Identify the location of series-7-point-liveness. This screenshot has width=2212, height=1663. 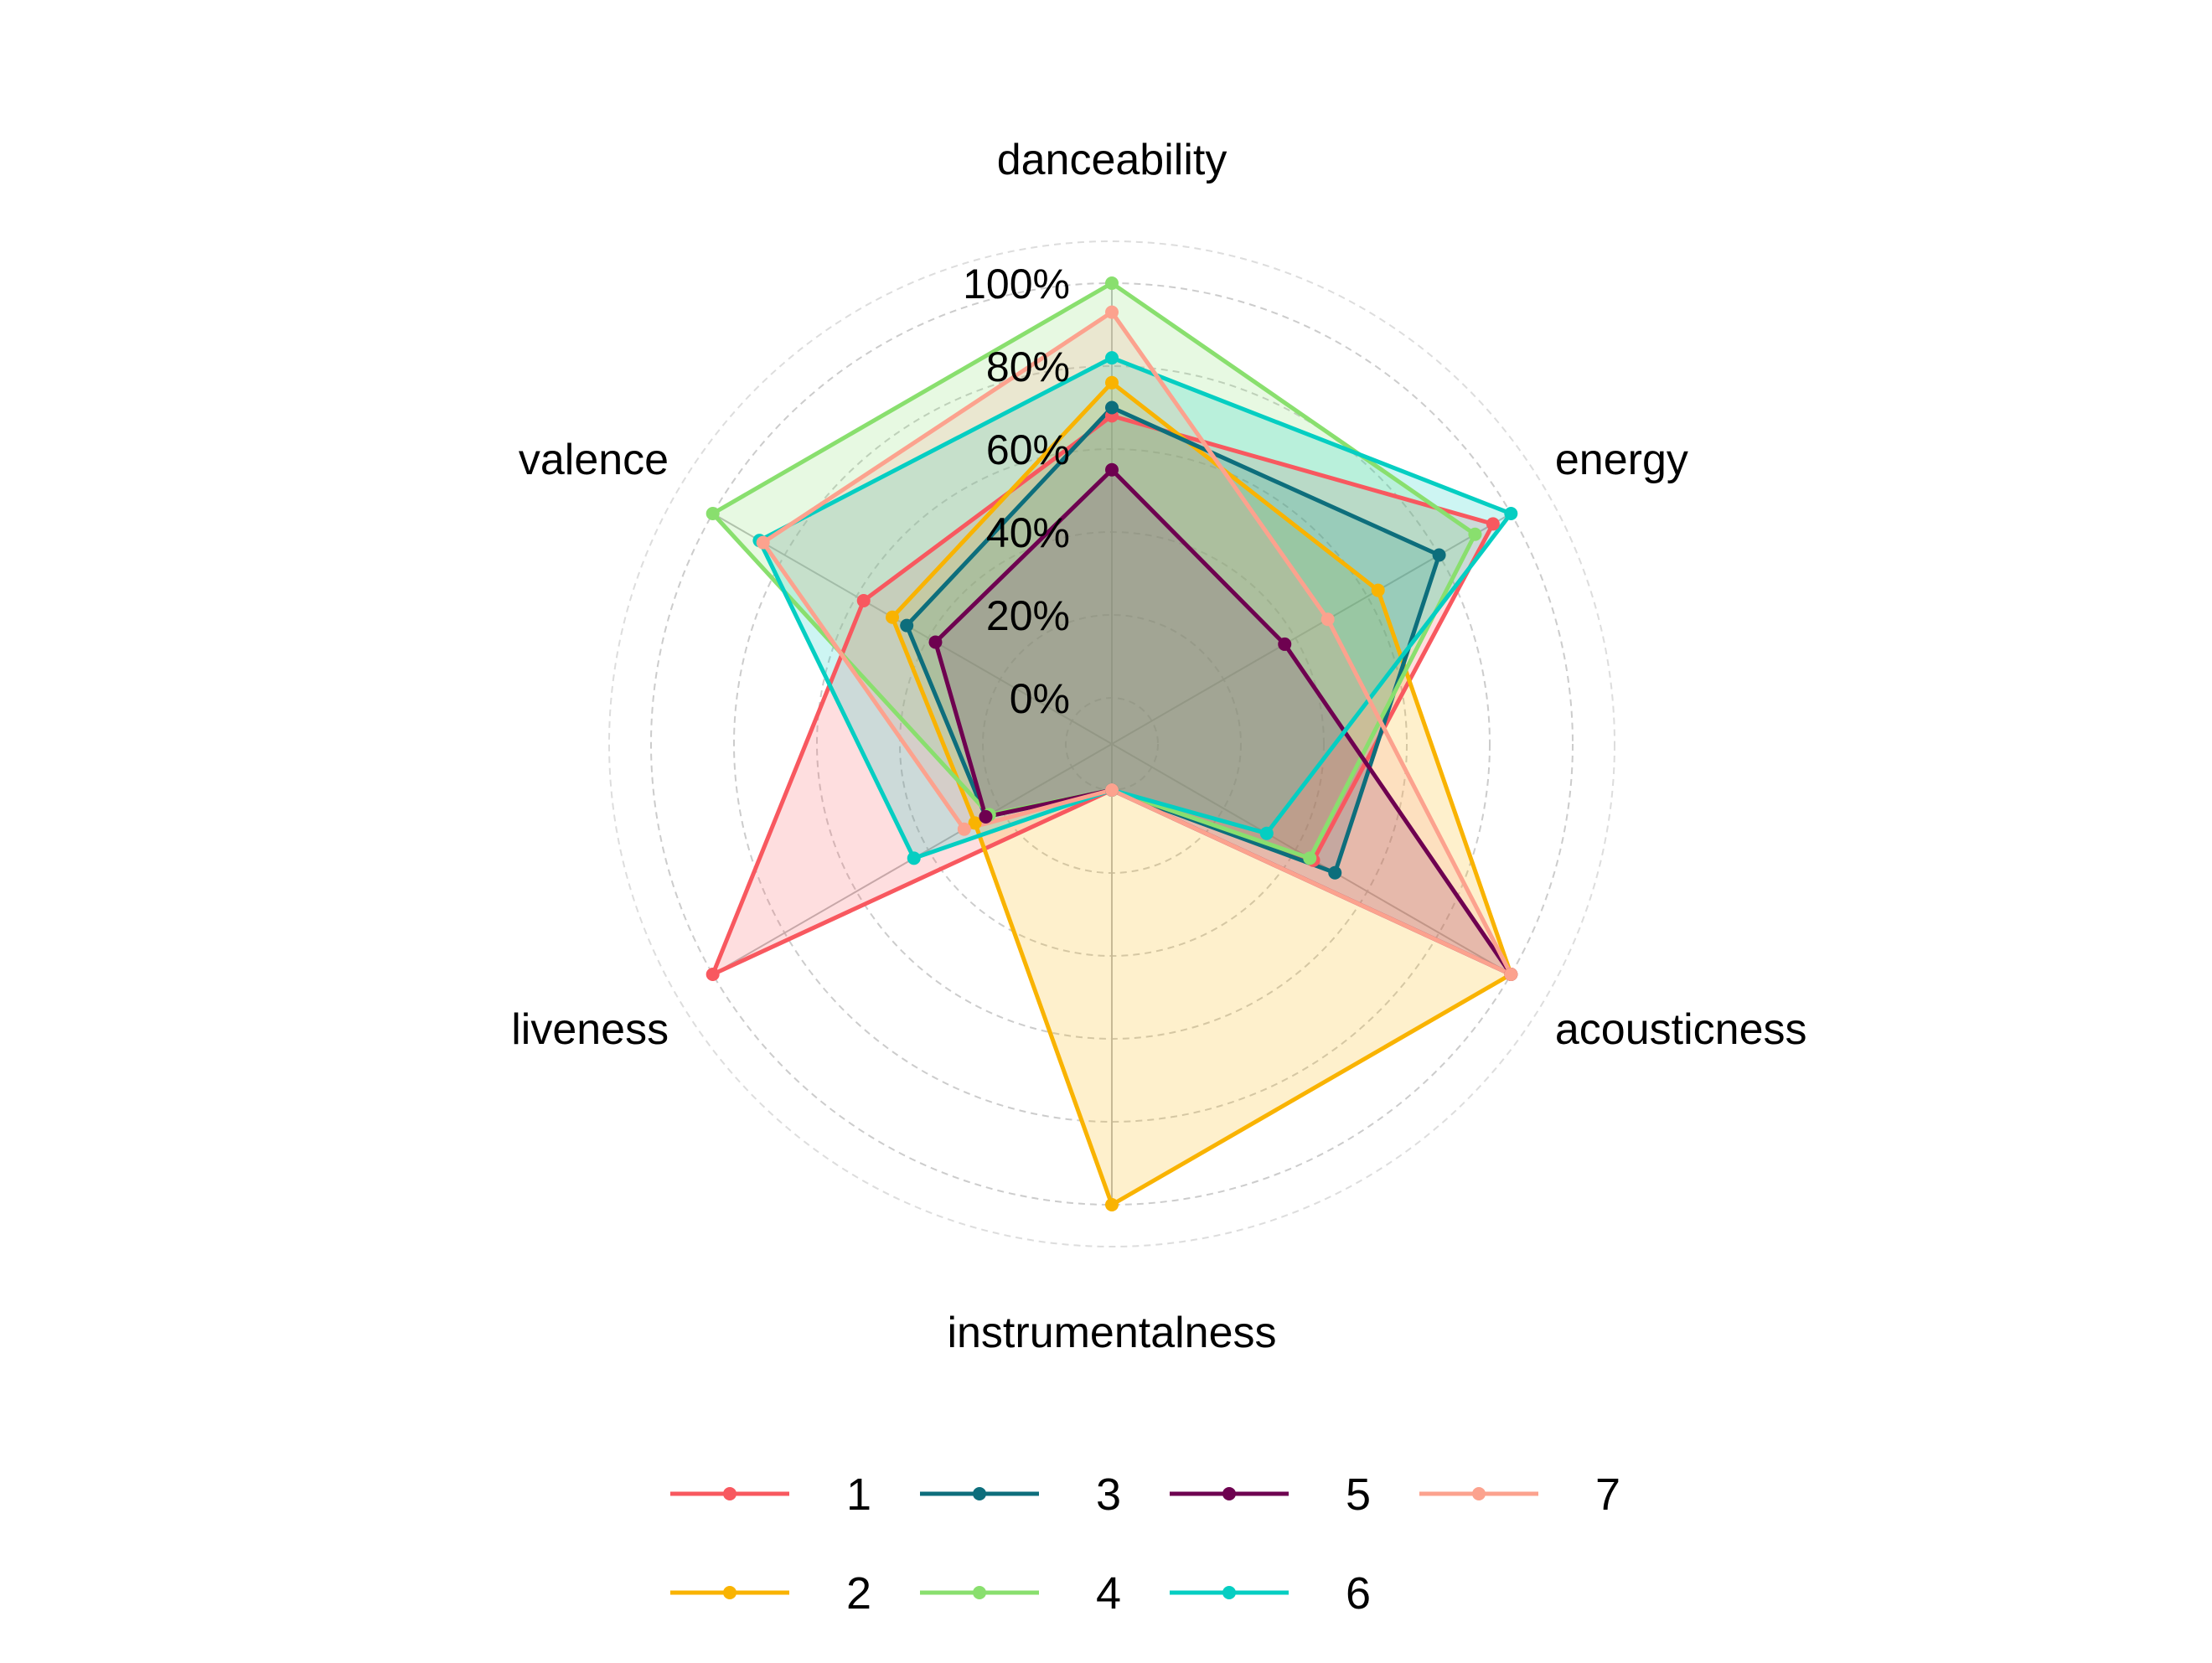
(964, 829).